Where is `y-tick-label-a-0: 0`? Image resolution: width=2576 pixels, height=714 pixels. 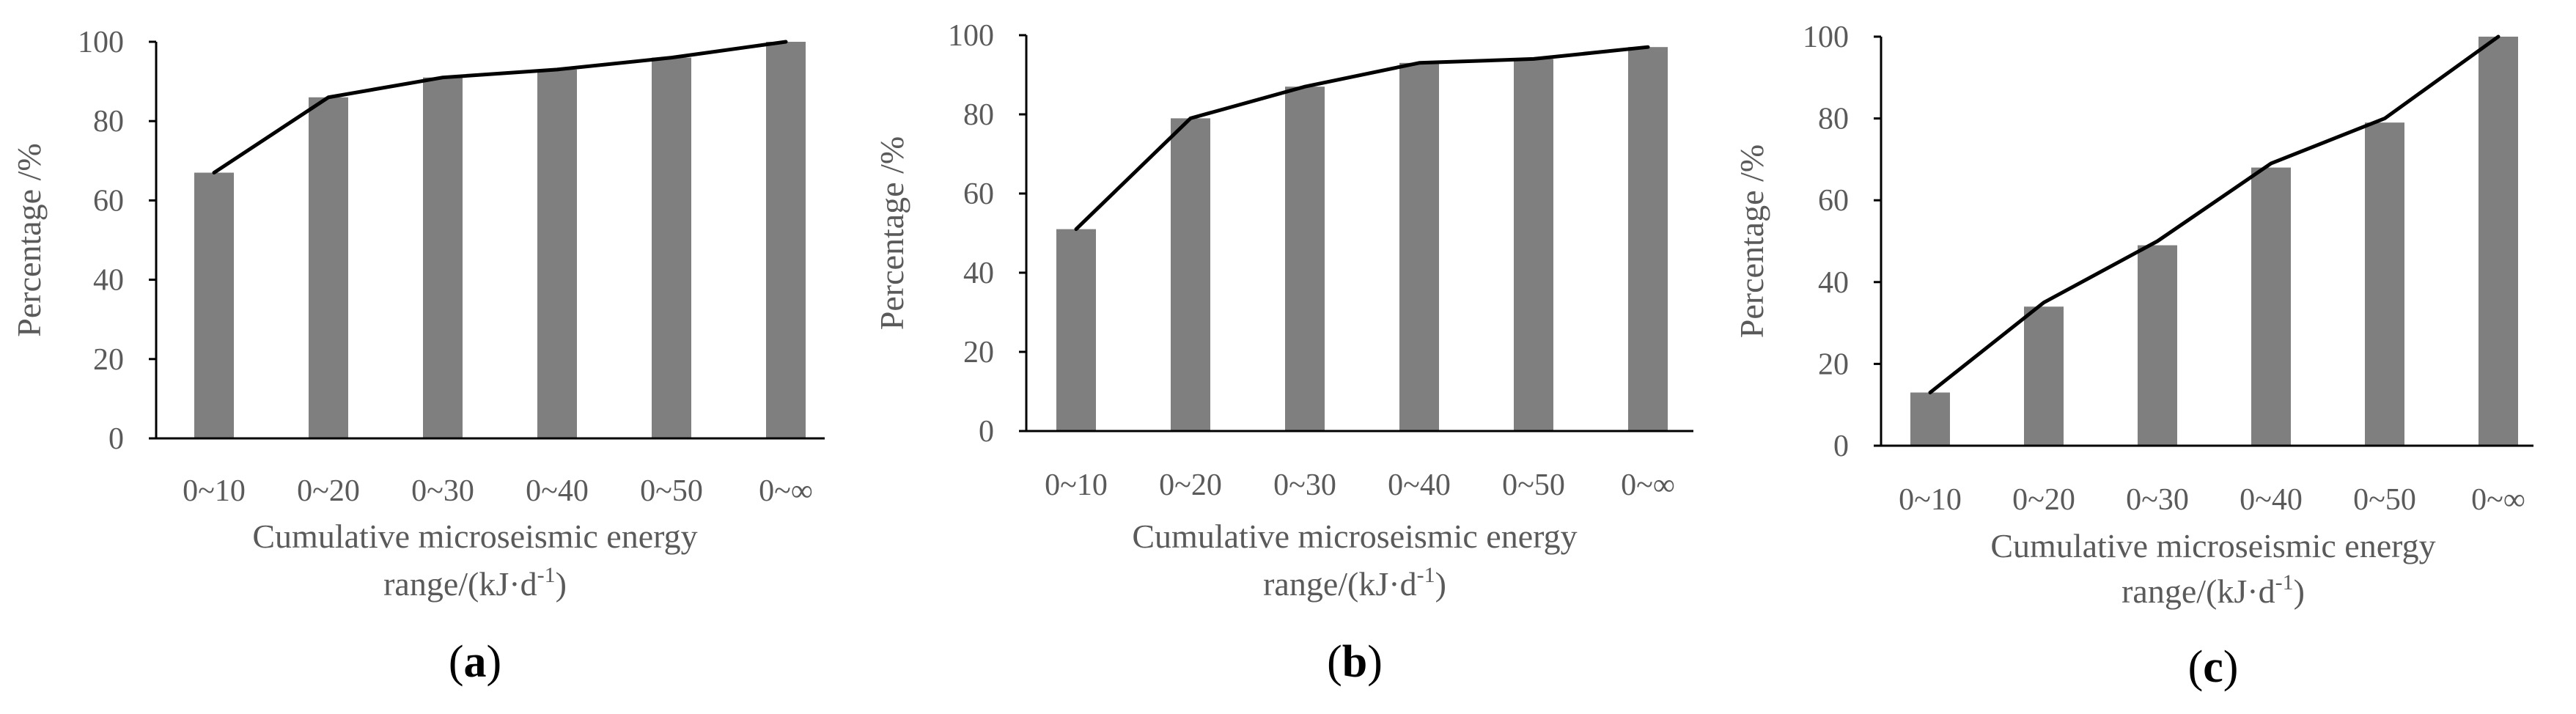 y-tick-label-a-0: 0 is located at coordinates (116, 439).